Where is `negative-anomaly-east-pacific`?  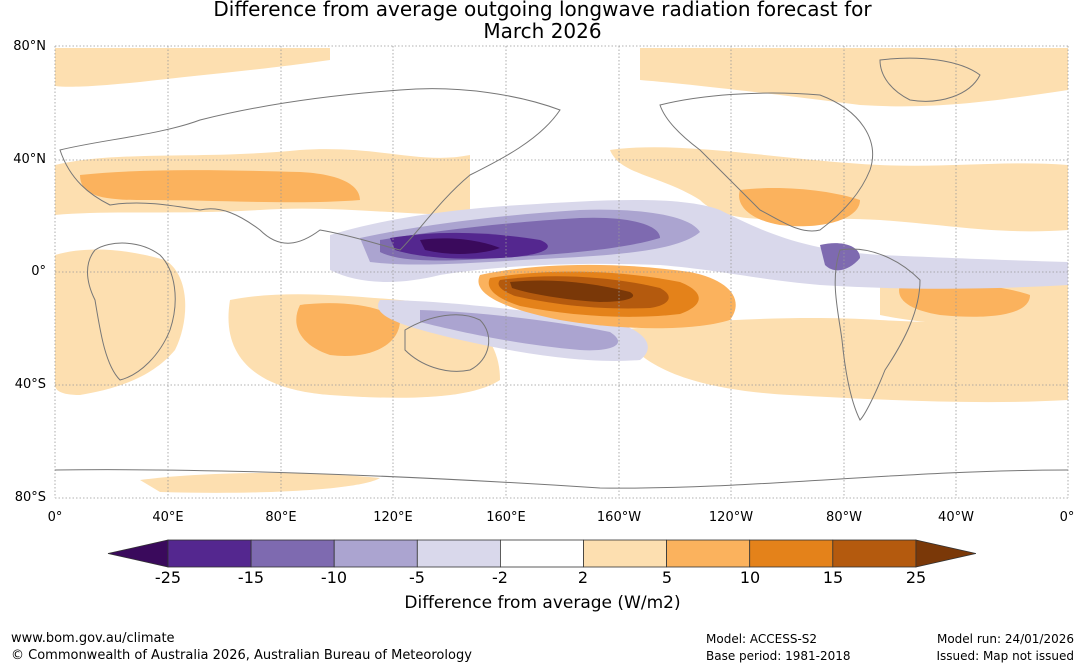
negative-anomaly-east-pacific is located at coordinates (840, 257).